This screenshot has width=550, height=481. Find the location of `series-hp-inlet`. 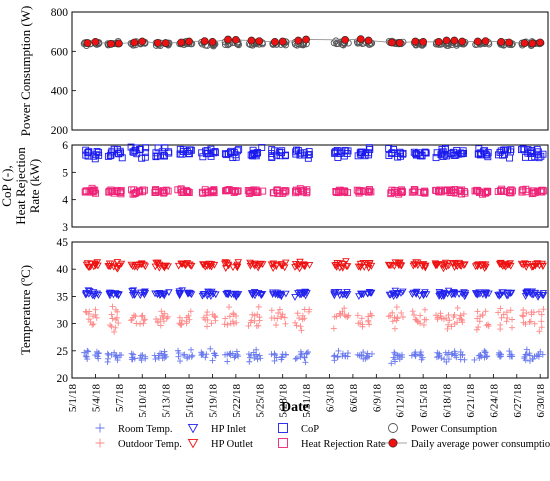

series-hp-inlet is located at coordinates (314, 294).